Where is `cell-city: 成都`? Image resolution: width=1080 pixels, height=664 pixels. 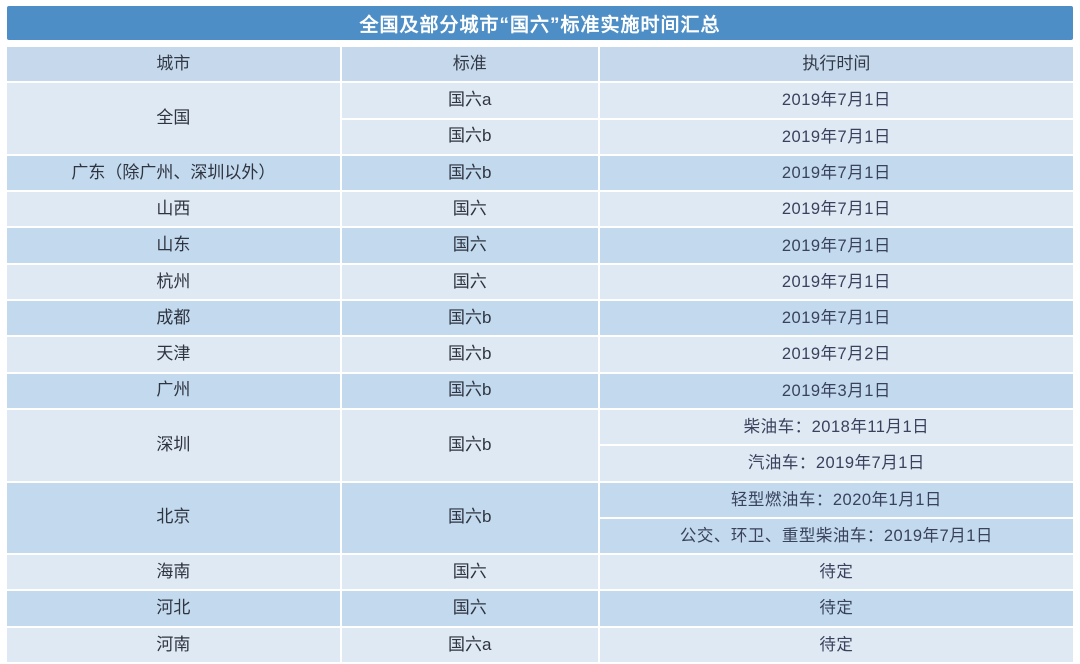 cell-city: 成都 is located at coordinates (173, 318).